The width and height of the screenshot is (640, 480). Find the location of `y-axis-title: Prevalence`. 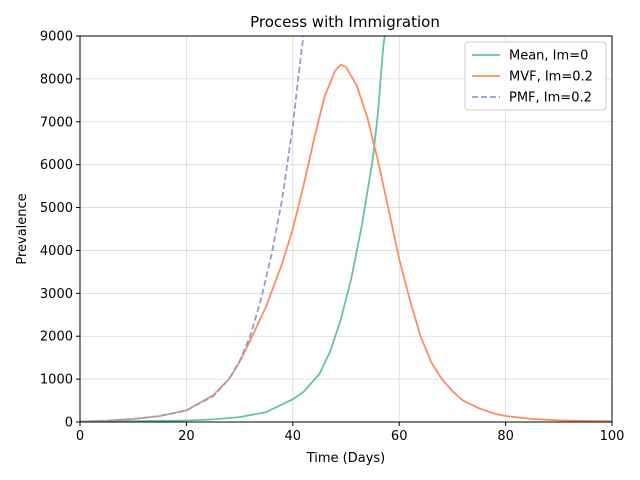

y-axis-title: Prevalence is located at coordinates (22, 228).